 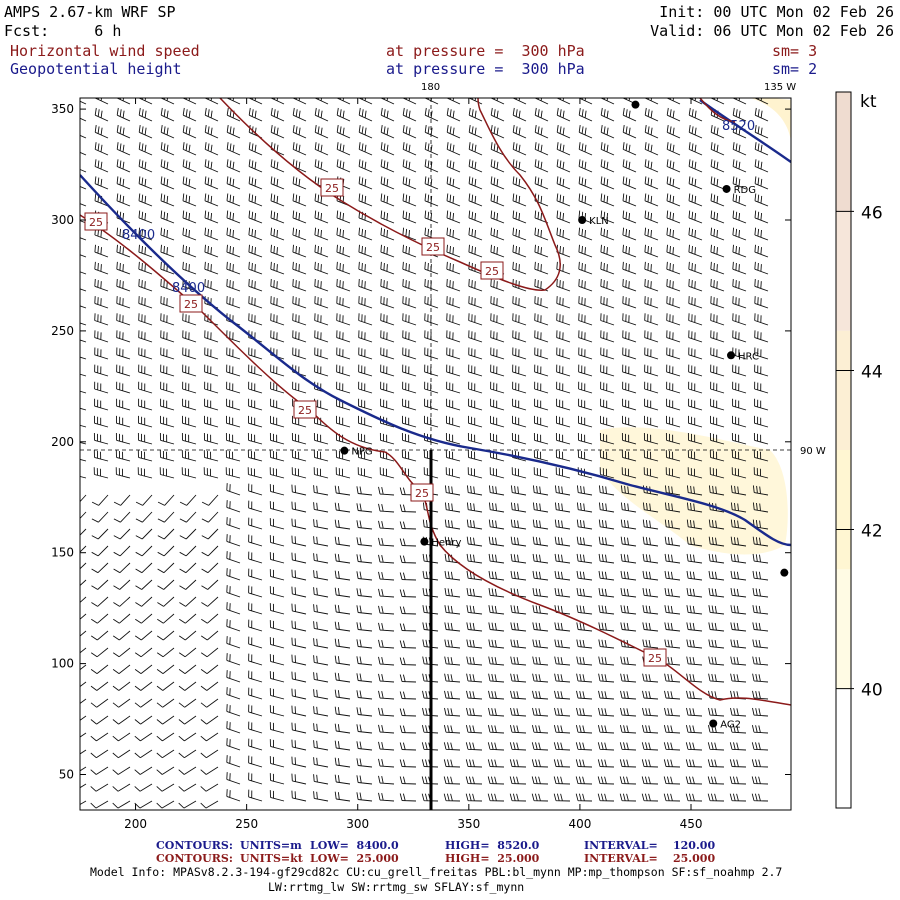 What do you see at coordinates (138, 235) in the screenshot?
I see `height-label: 8400` at bounding box center [138, 235].